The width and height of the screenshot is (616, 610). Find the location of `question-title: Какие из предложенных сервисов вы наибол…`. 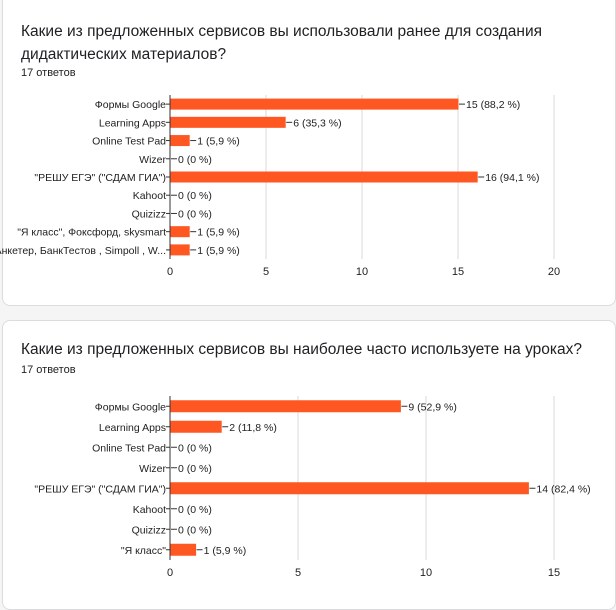

question-title: Какие из предложенных сервисов вы наибол… is located at coordinates (302, 349).